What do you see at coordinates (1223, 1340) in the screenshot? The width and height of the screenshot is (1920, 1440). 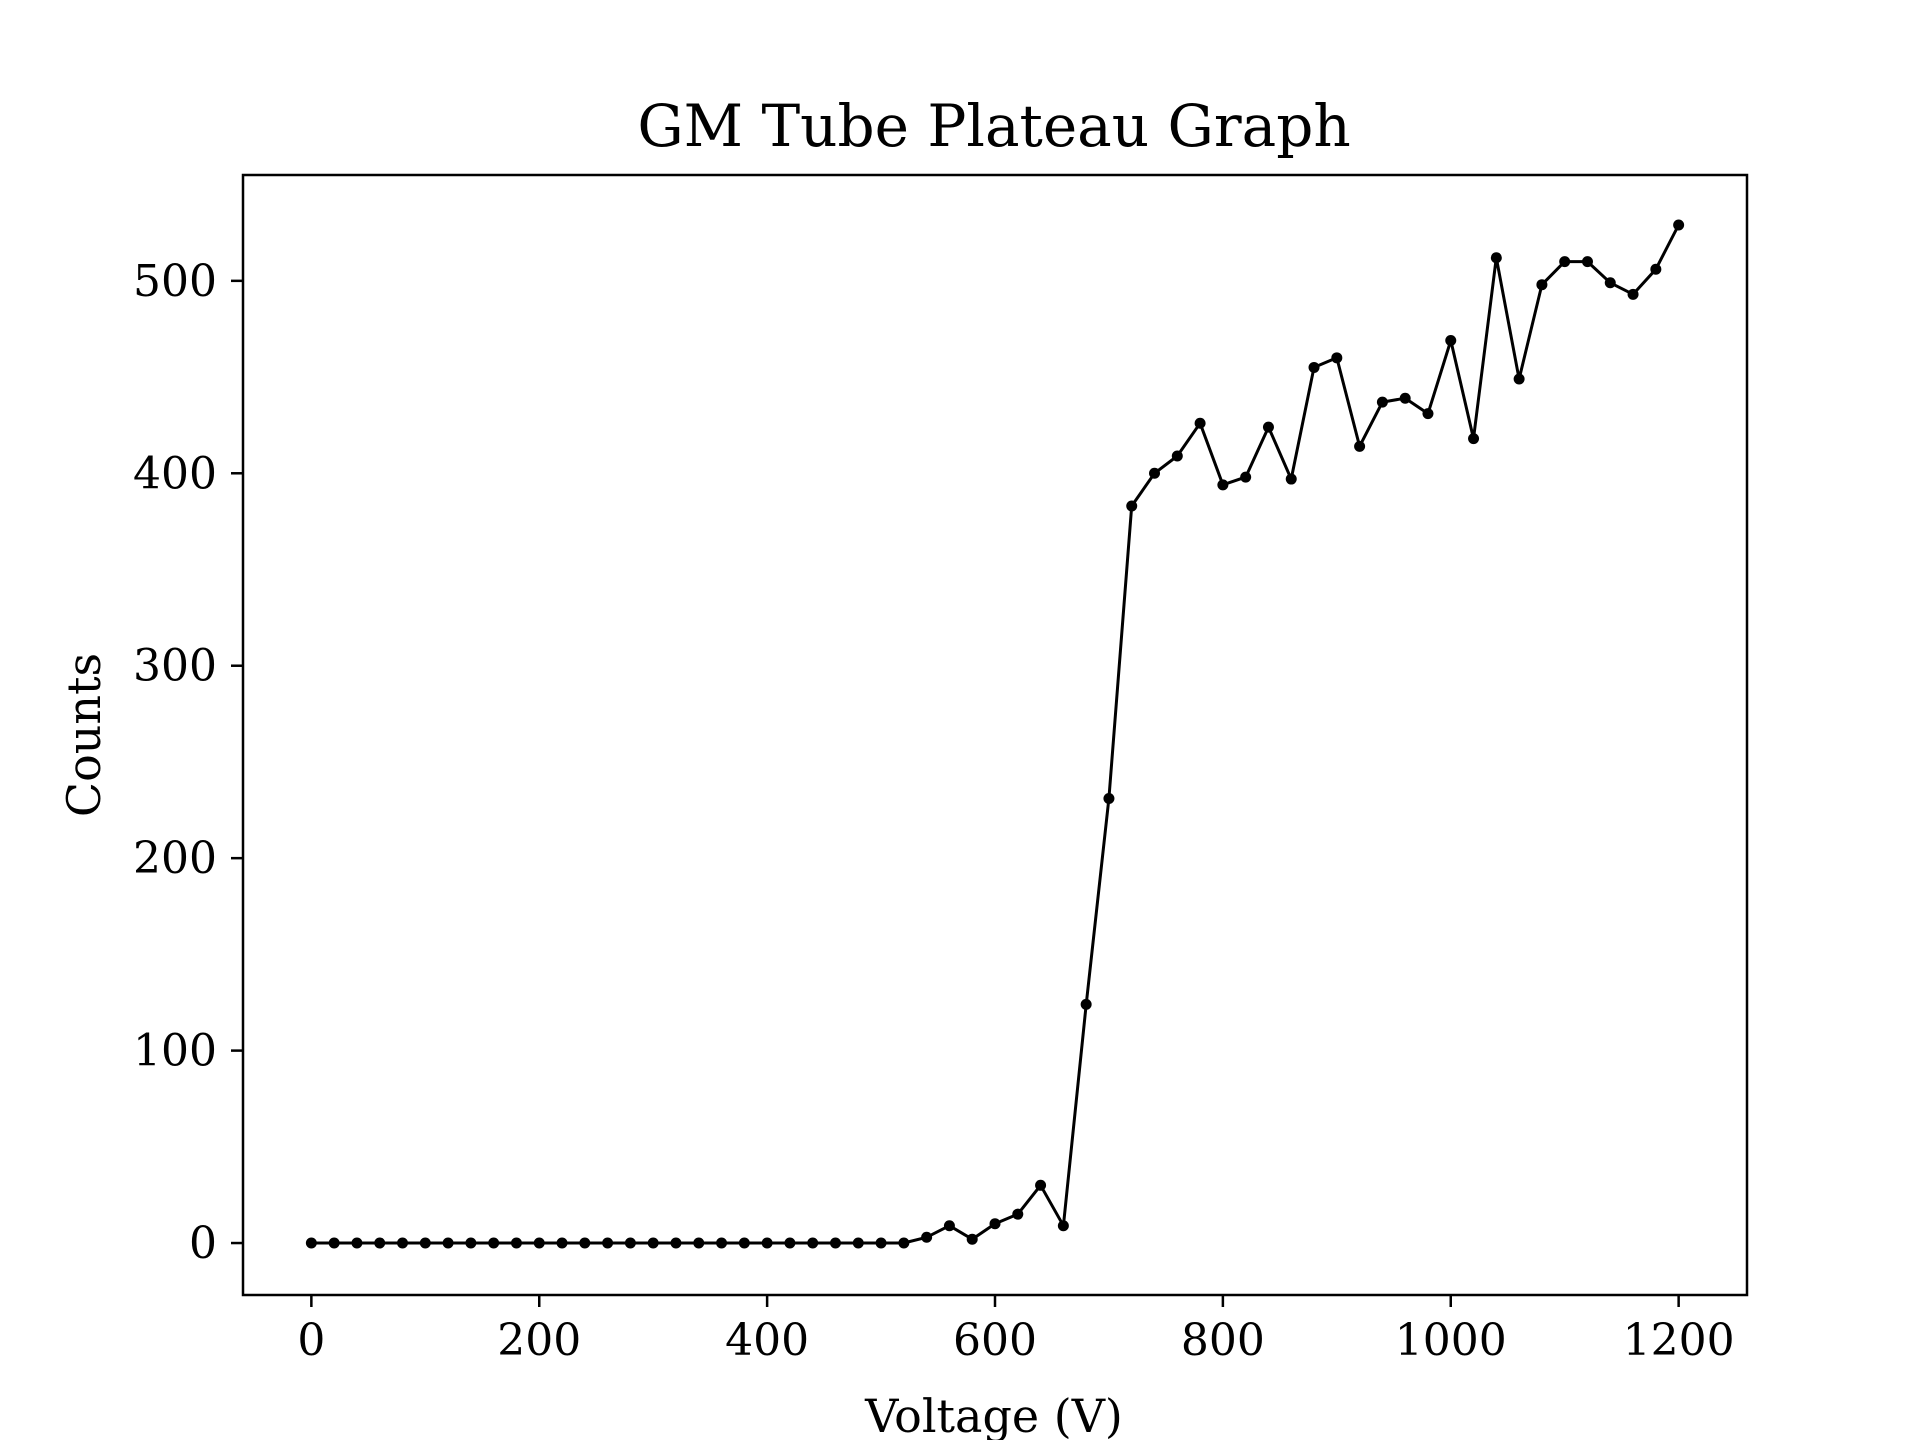 I see `x-tick-label: 800` at bounding box center [1223, 1340].